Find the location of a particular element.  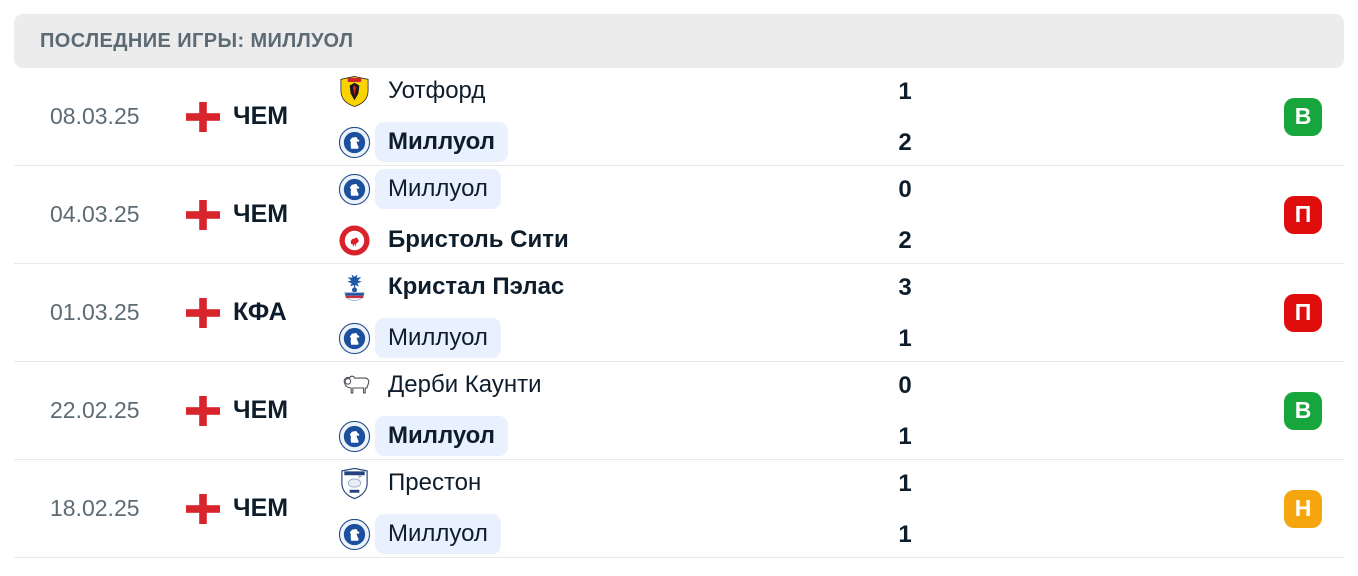

home-team-line: Уотфорд is located at coordinates (609, 91).